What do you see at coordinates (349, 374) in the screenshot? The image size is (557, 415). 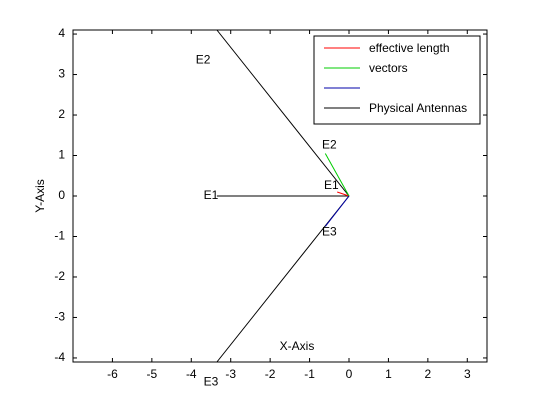 I see `x-tick-label-6: 0` at bounding box center [349, 374].